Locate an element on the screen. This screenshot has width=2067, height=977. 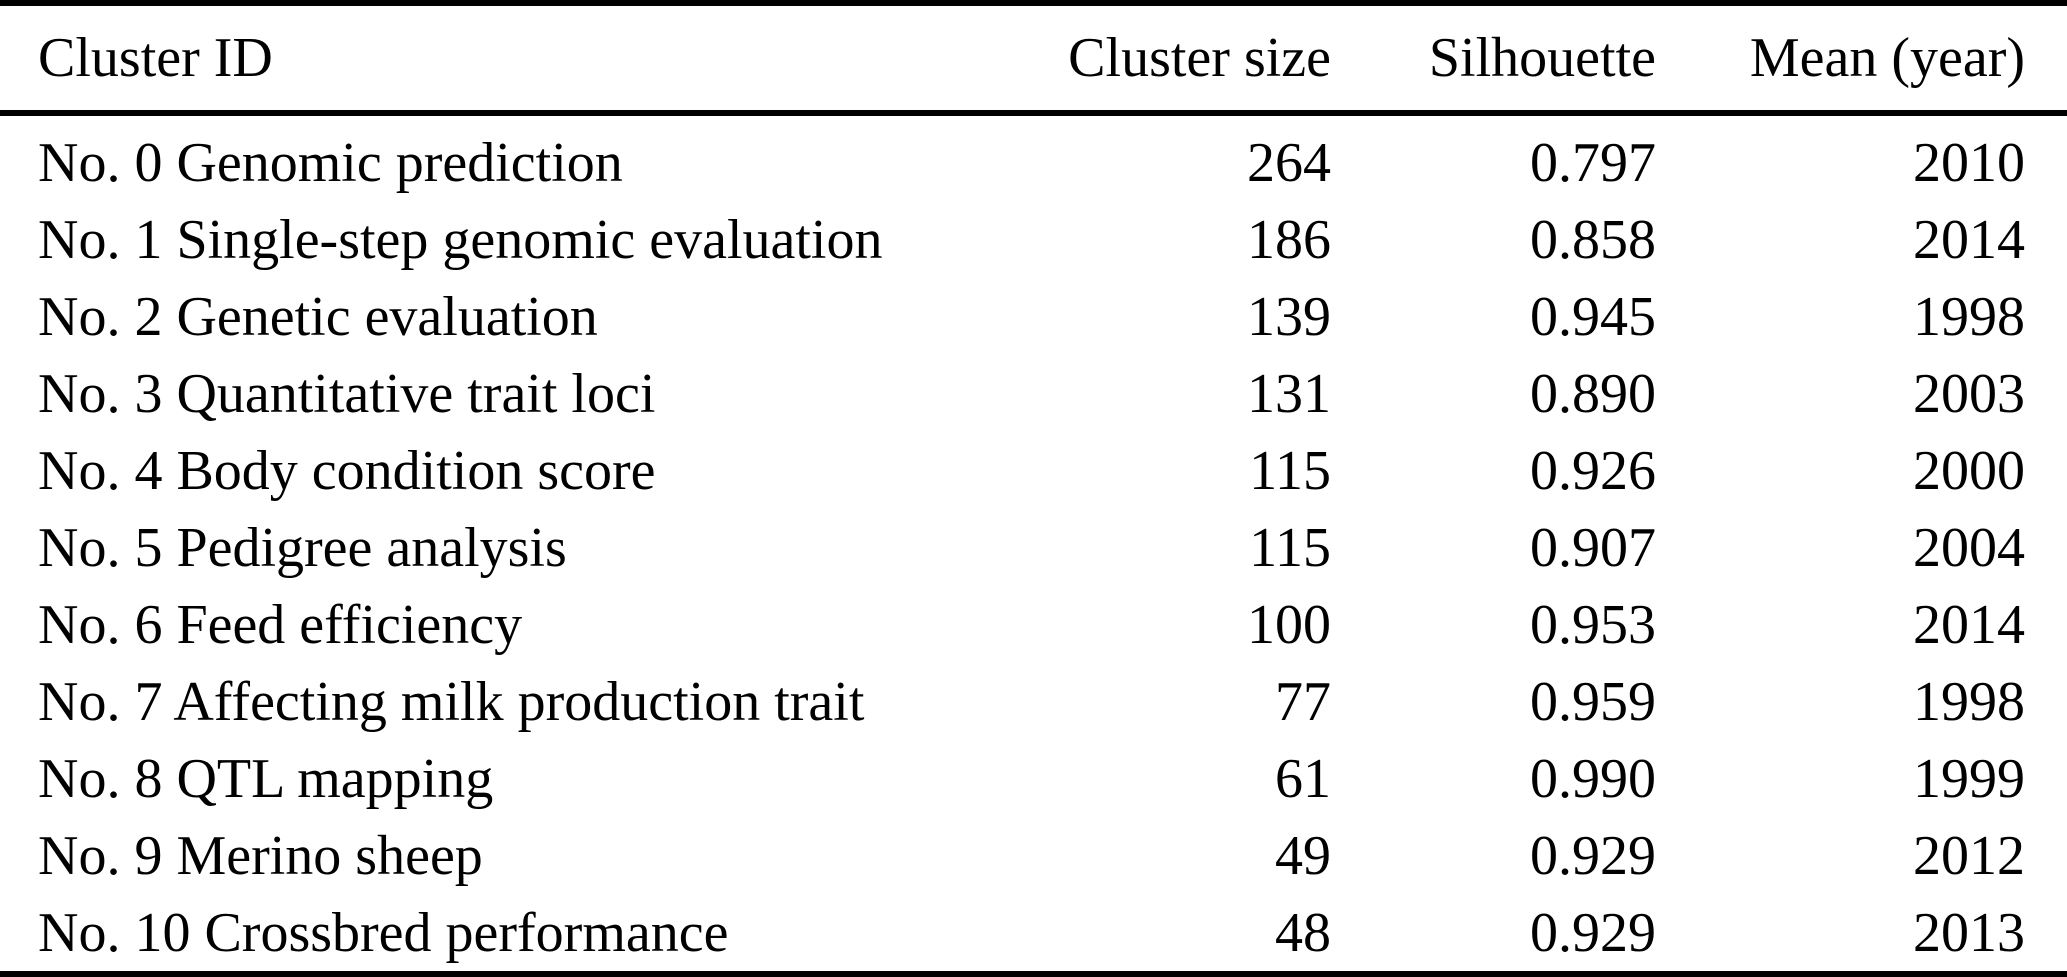
cell-silhouette: 0.890 is located at coordinates (1593, 393).